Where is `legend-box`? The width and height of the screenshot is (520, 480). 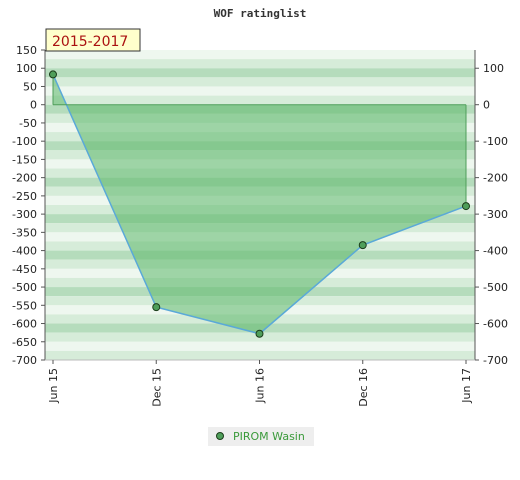 legend-box is located at coordinates (261, 436).